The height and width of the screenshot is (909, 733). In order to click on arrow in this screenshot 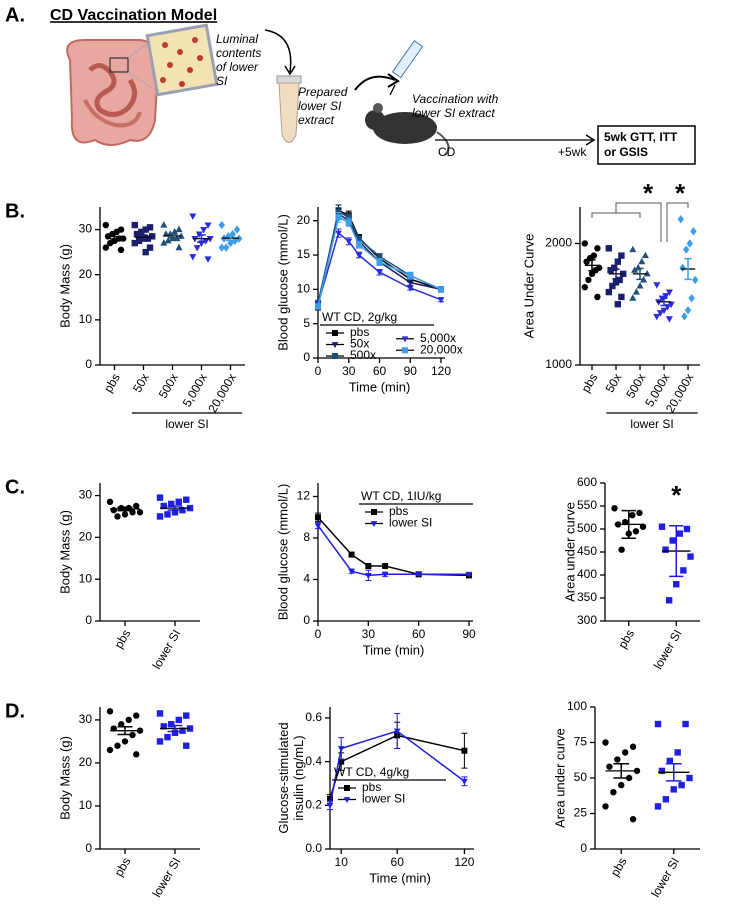, I will do `click(375, 83)`.